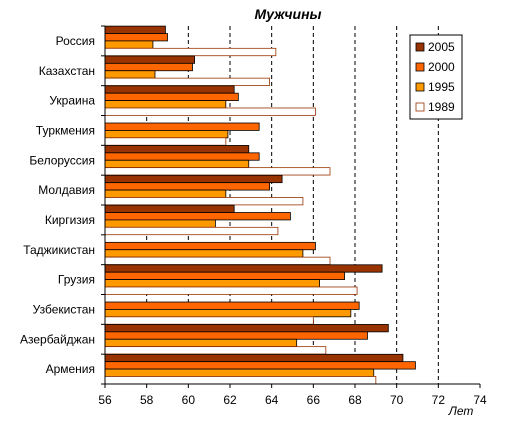 This screenshot has height=426, width=514. I want to click on legend: 2005 2000 1995 1989, so click(436, 77).